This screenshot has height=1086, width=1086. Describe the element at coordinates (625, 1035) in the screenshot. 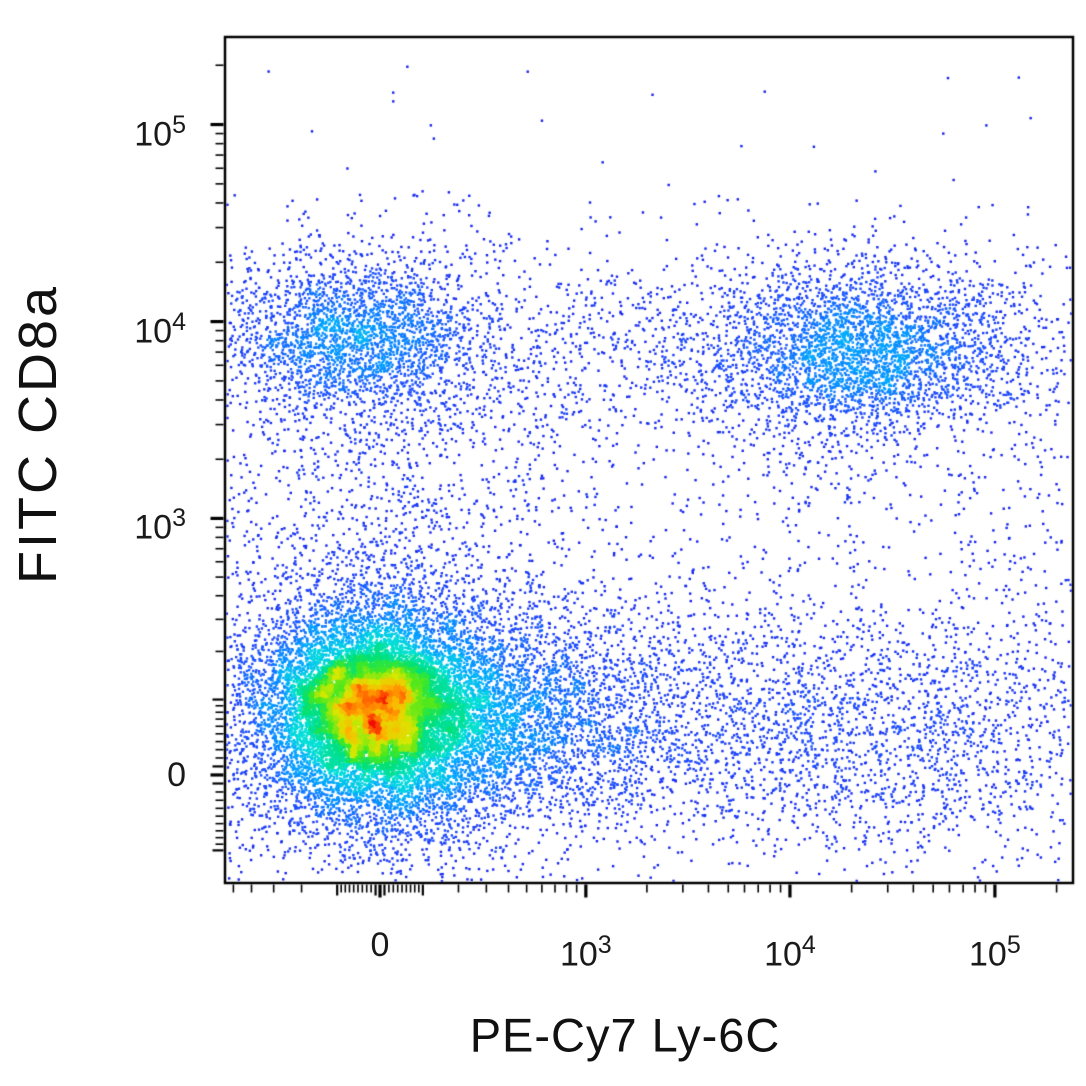

I see `x-axis-title: PE-Cy7 Ly-6C` at that location.